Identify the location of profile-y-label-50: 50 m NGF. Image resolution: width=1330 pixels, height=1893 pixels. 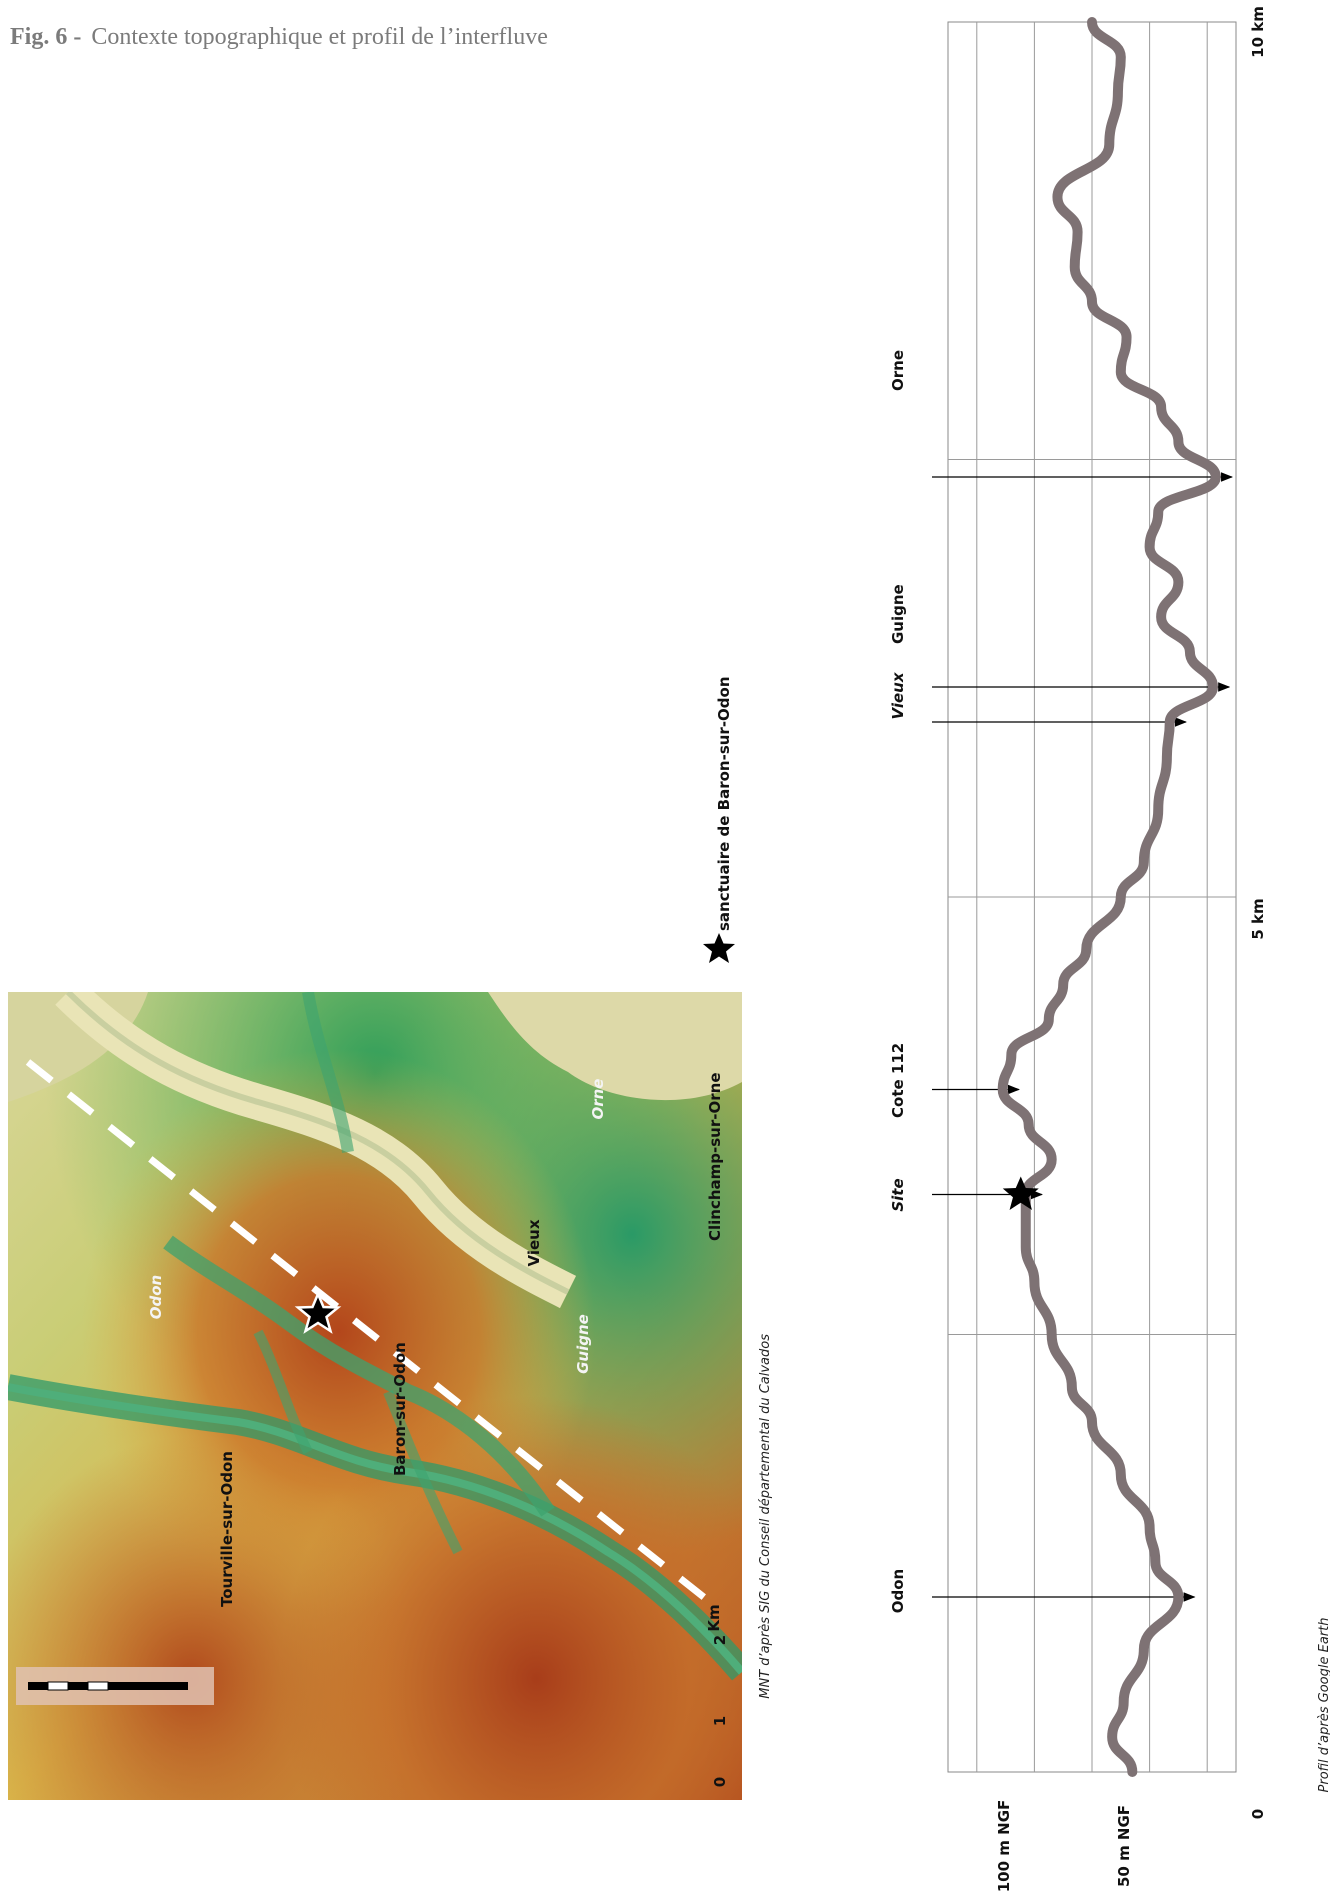
(1124, 1846).